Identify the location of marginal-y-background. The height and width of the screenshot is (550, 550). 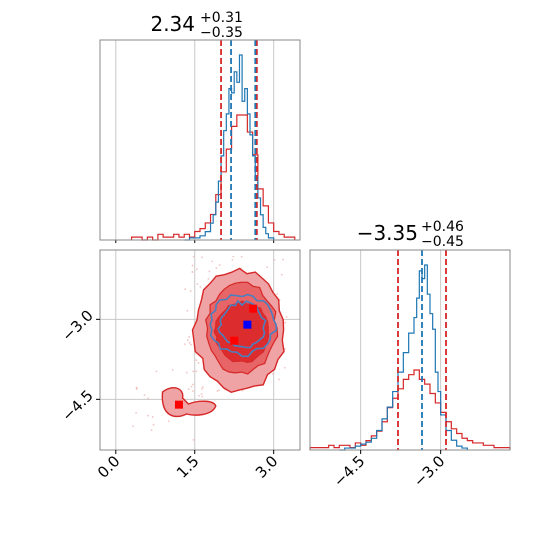
(410, 350).